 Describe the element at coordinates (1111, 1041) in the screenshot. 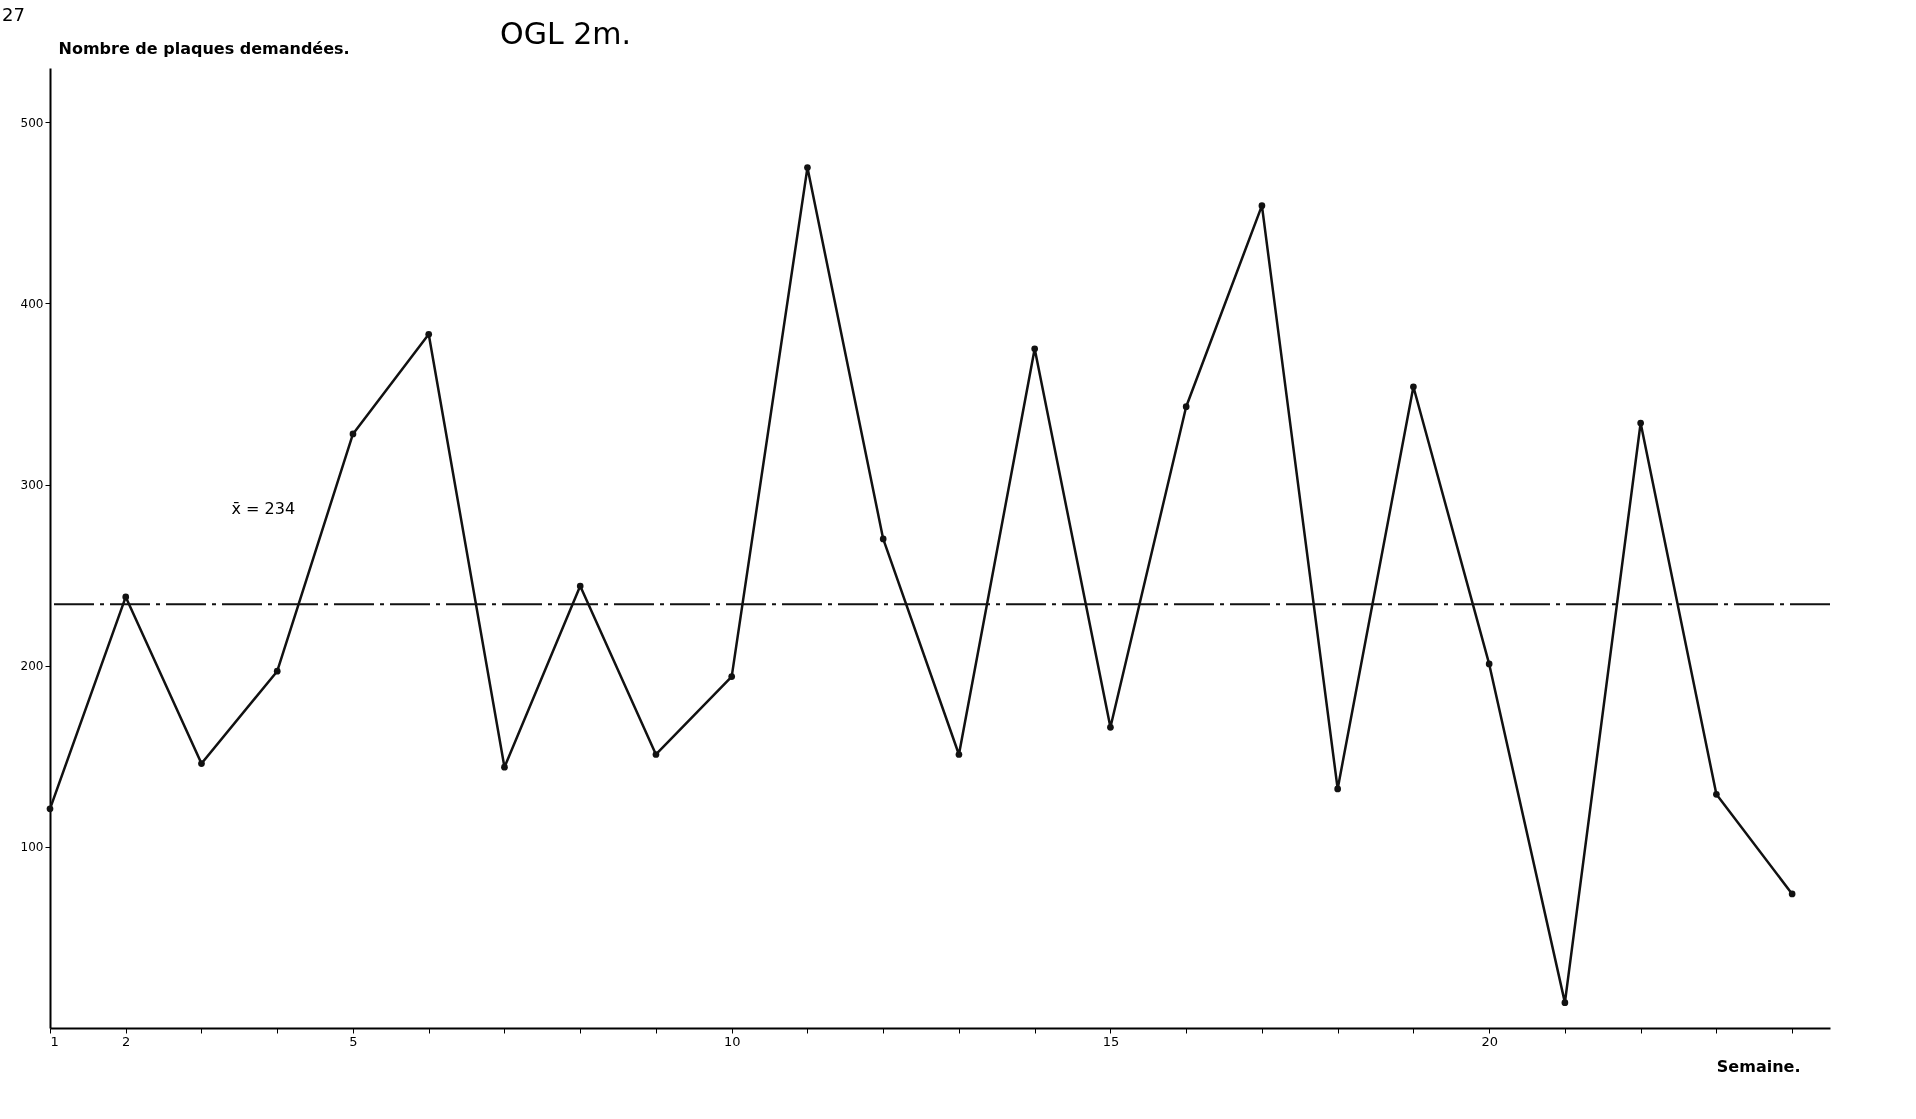

I see `x-tick-label: 15` at that location.